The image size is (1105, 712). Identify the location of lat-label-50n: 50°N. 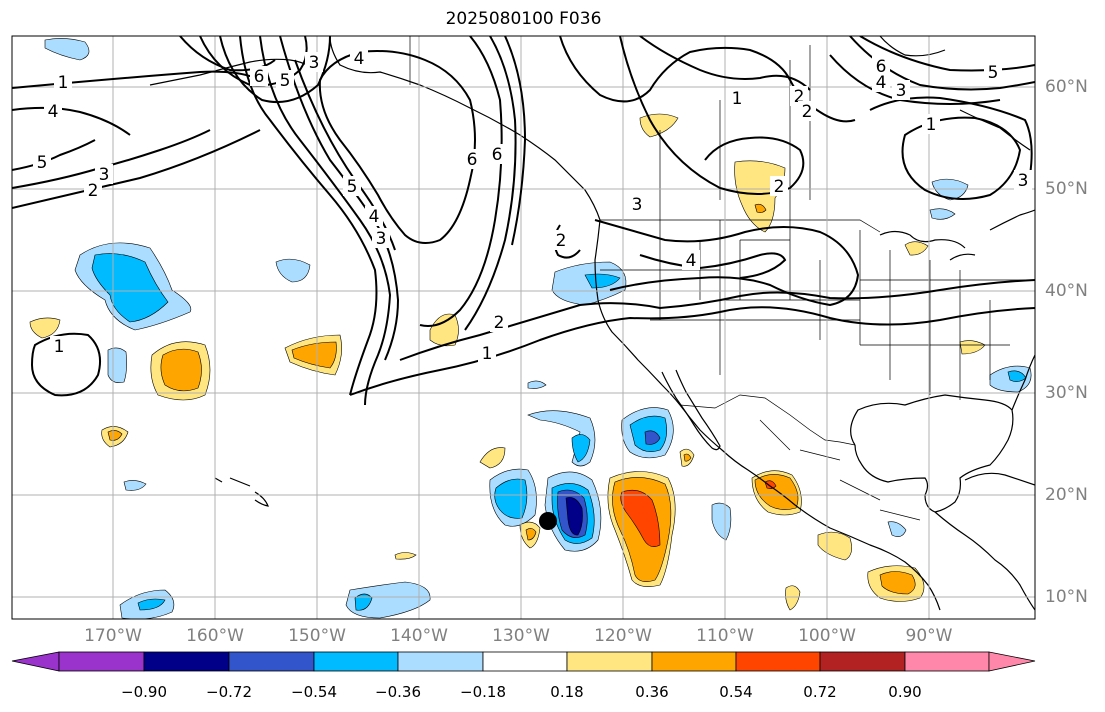
(1066, 189).